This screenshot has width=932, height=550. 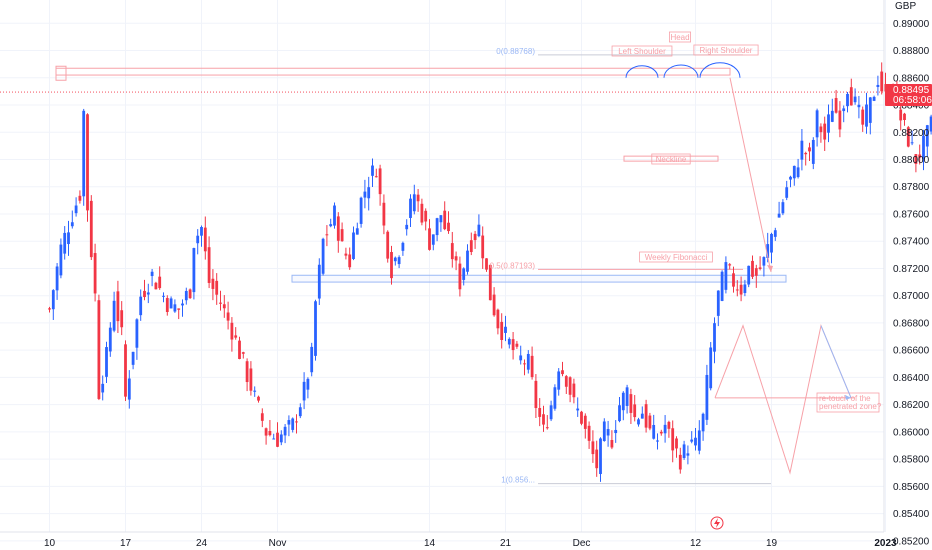 I want to click on right-shoulder-label-box, so click(x=726, y=50).